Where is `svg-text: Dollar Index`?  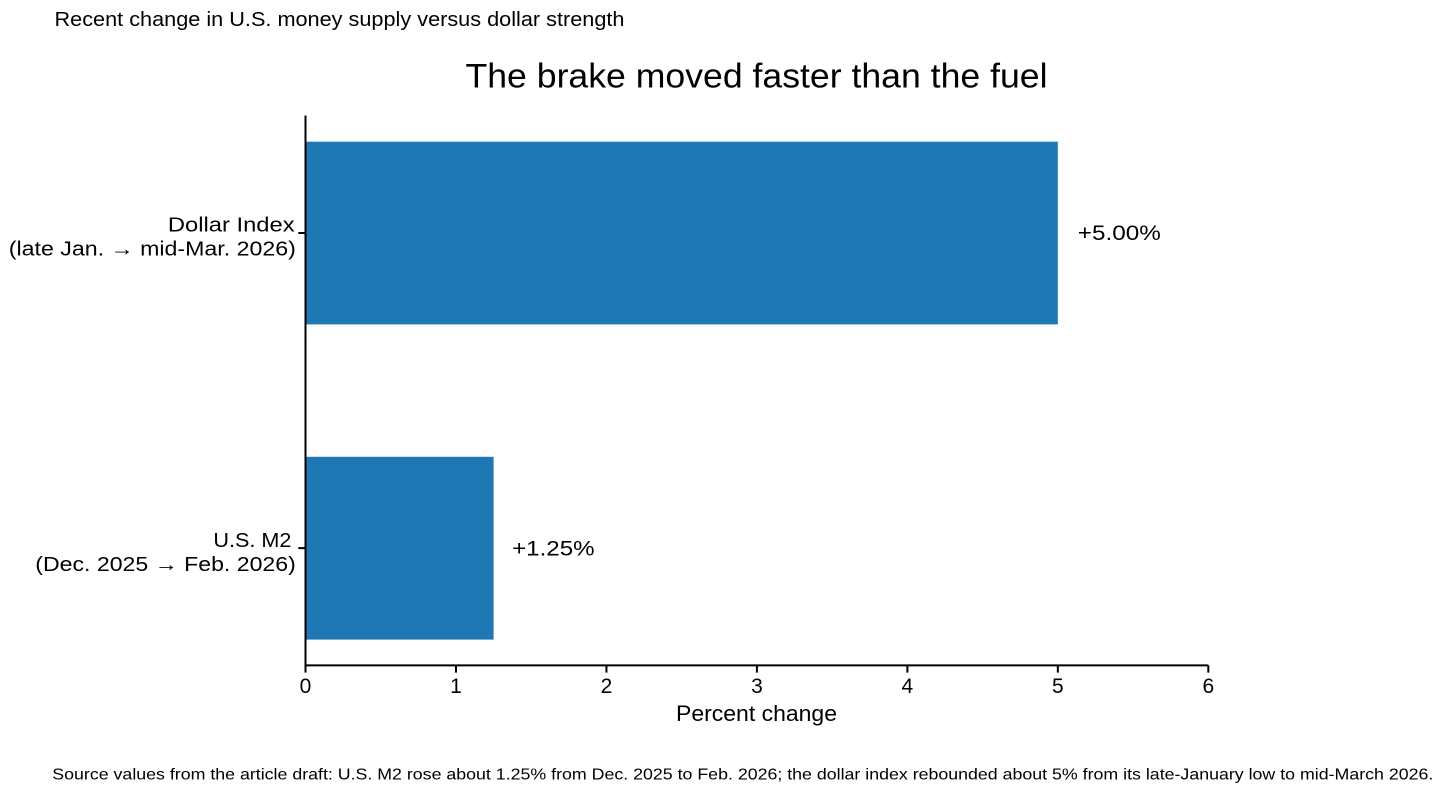
svg-text: Dollar Index is located at coordinates (231, 225).